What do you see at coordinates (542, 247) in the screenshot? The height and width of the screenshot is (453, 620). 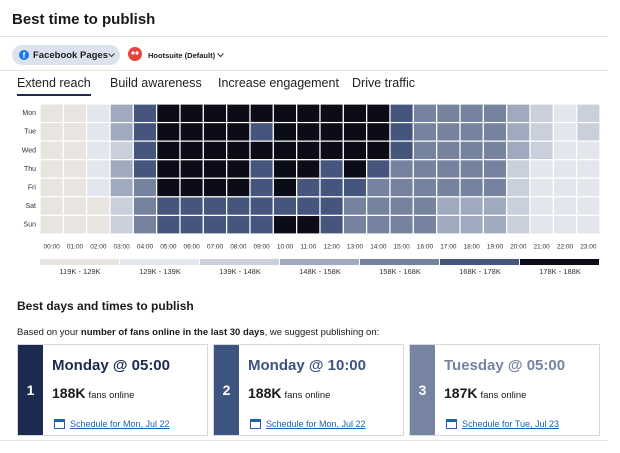 I see `hour-label: 21:00` at bounding box center [542, 247].